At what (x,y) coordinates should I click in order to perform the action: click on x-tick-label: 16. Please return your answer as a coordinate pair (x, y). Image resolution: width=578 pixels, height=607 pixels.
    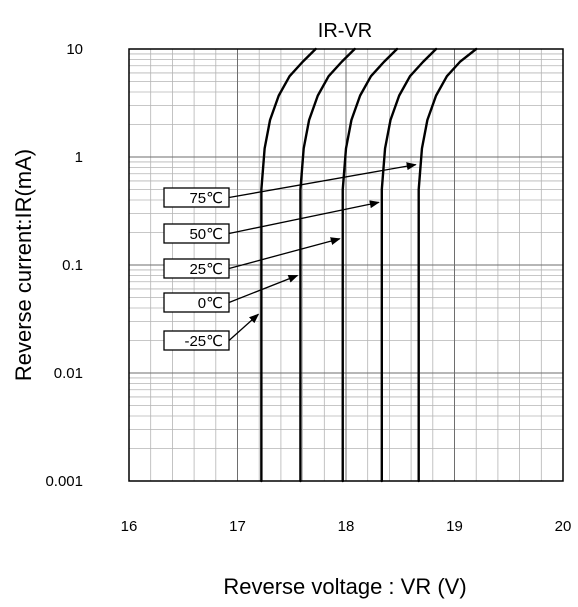
    Looking at the image, I should click on (129, 526).